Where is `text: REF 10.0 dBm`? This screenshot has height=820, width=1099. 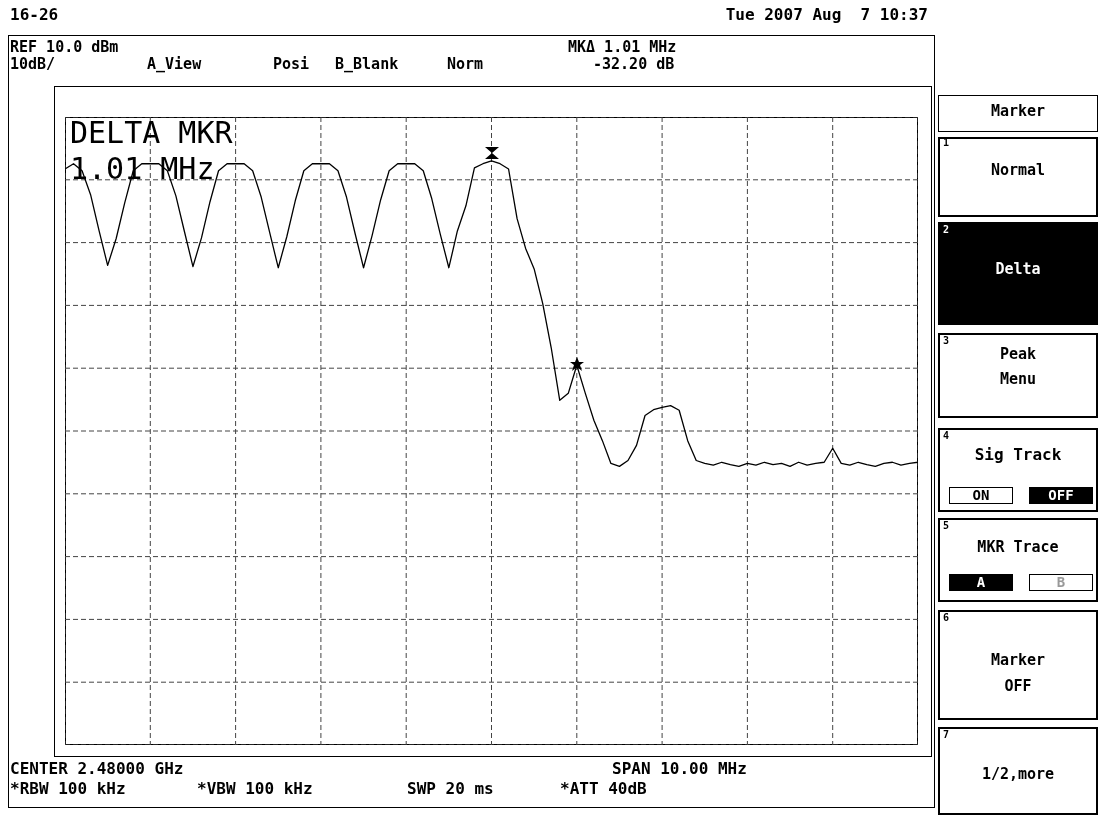 text: REF 10.0 dBm is located at coordinates (64, 47).